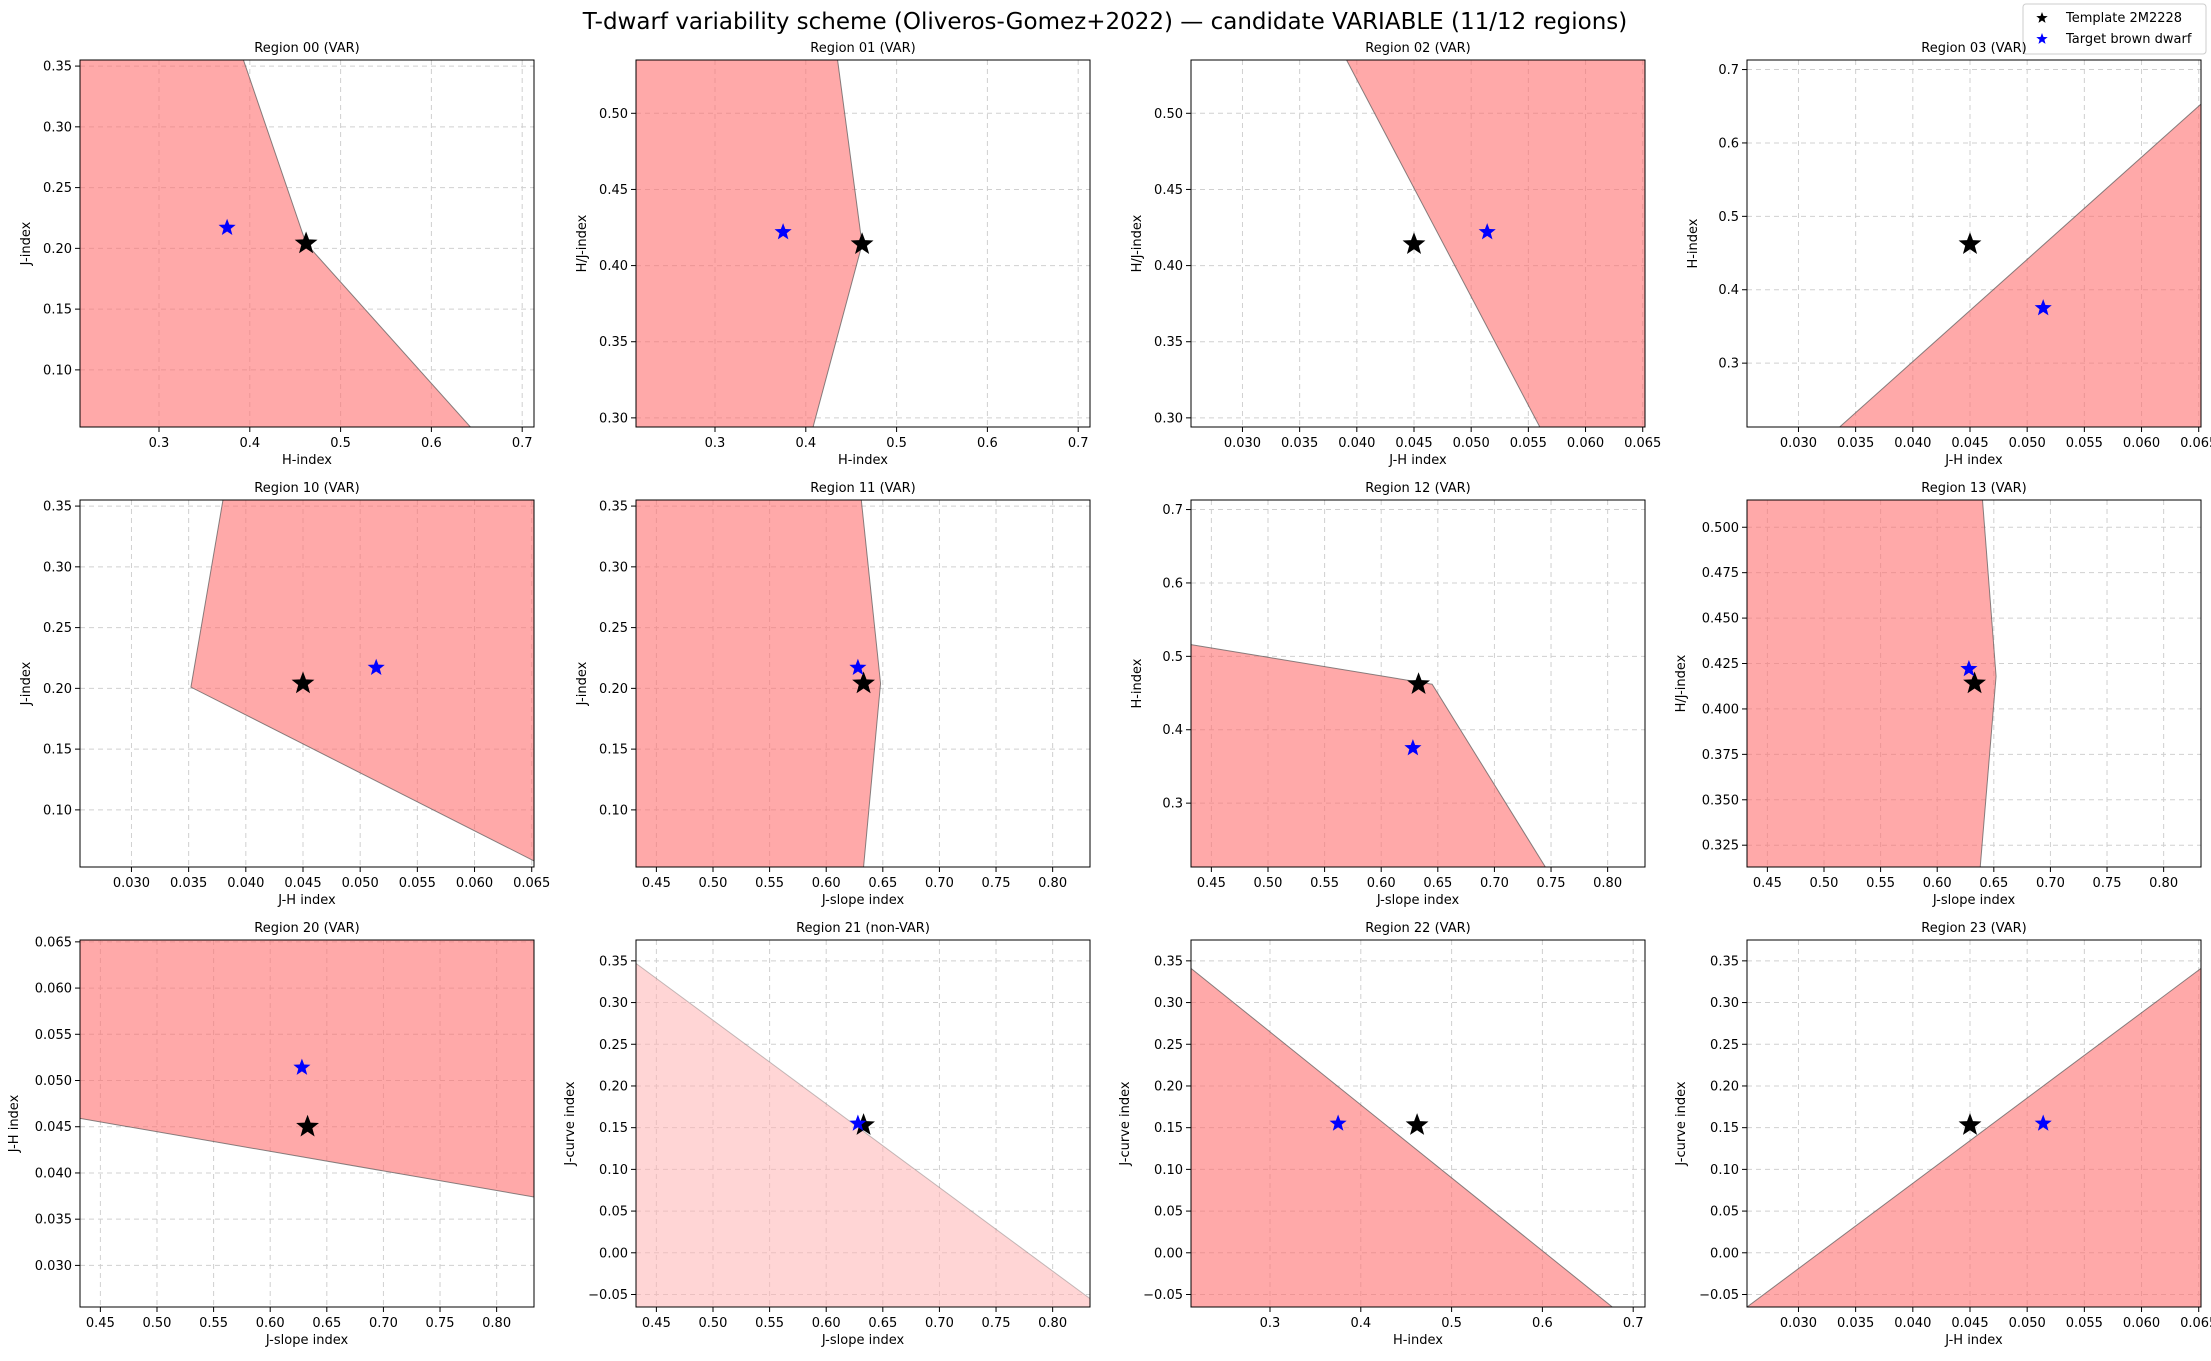 The height and width of the screenshot is (1361, 2211). I want to click on x-tick-label: 0.4, so click(1360, 1323).